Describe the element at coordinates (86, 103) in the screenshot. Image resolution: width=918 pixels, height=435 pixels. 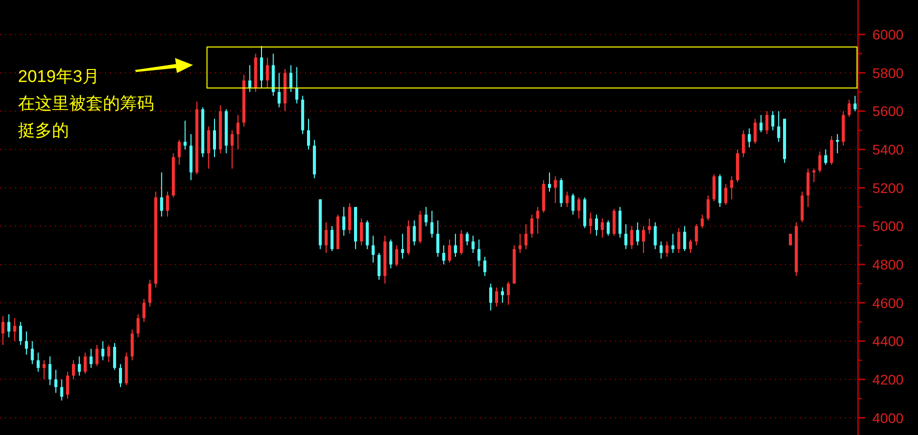
I see `annotation: 在这里被套的筹码` at that location.